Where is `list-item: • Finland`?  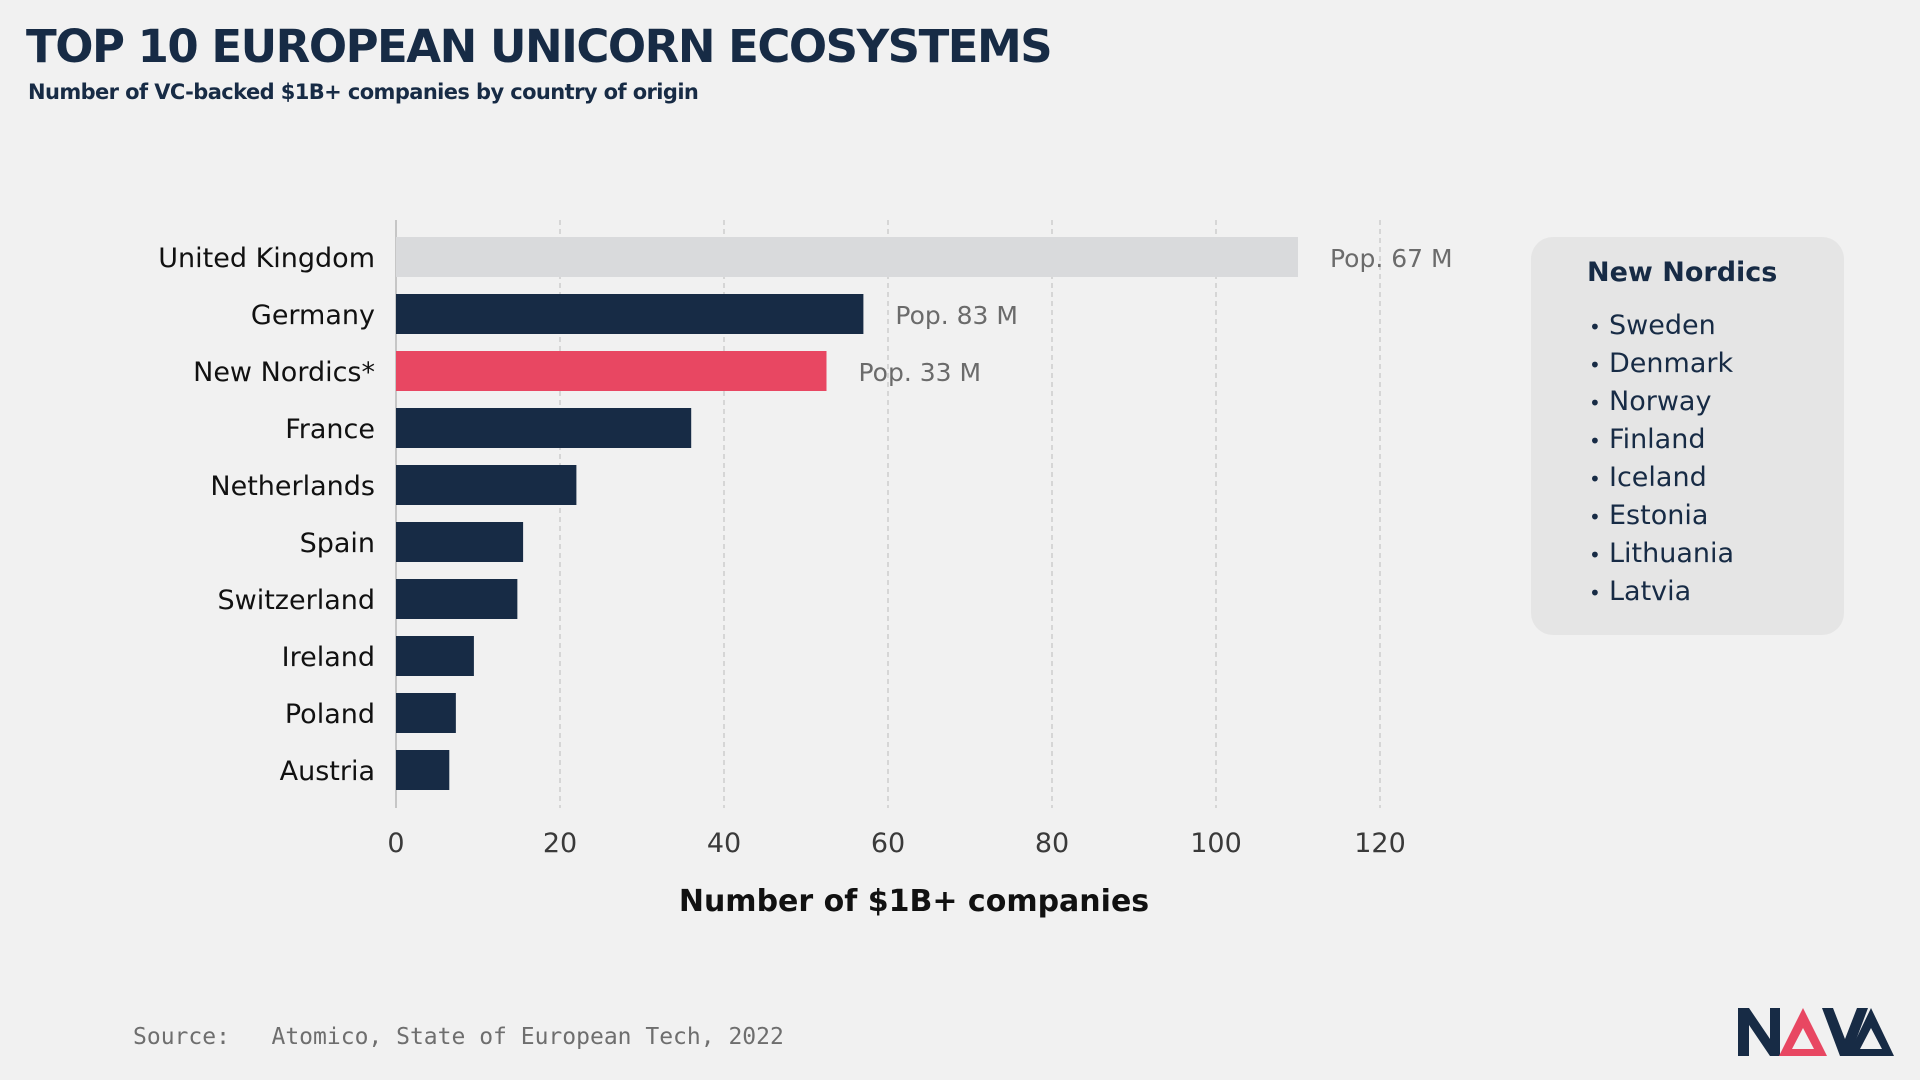 list-item: • Finland is located at coordinates (1661, 440).